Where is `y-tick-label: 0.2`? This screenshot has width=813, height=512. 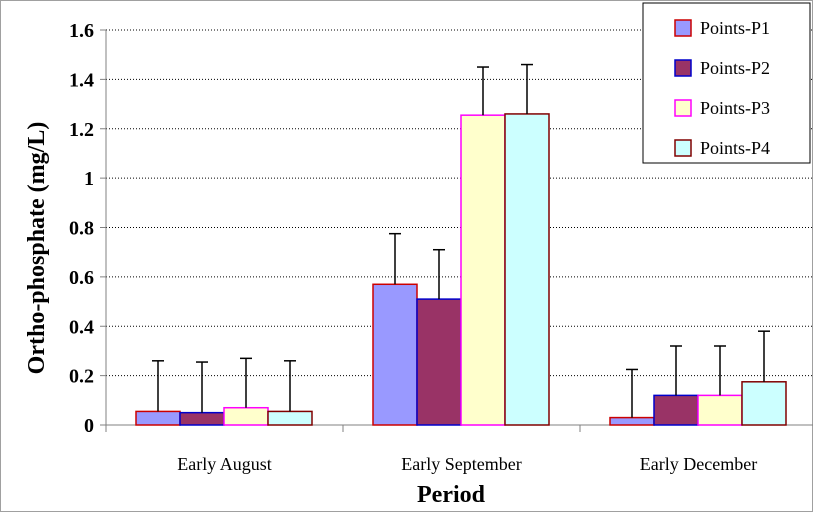 y-tick-label: 0.2 is located at coordinates (81, 377).